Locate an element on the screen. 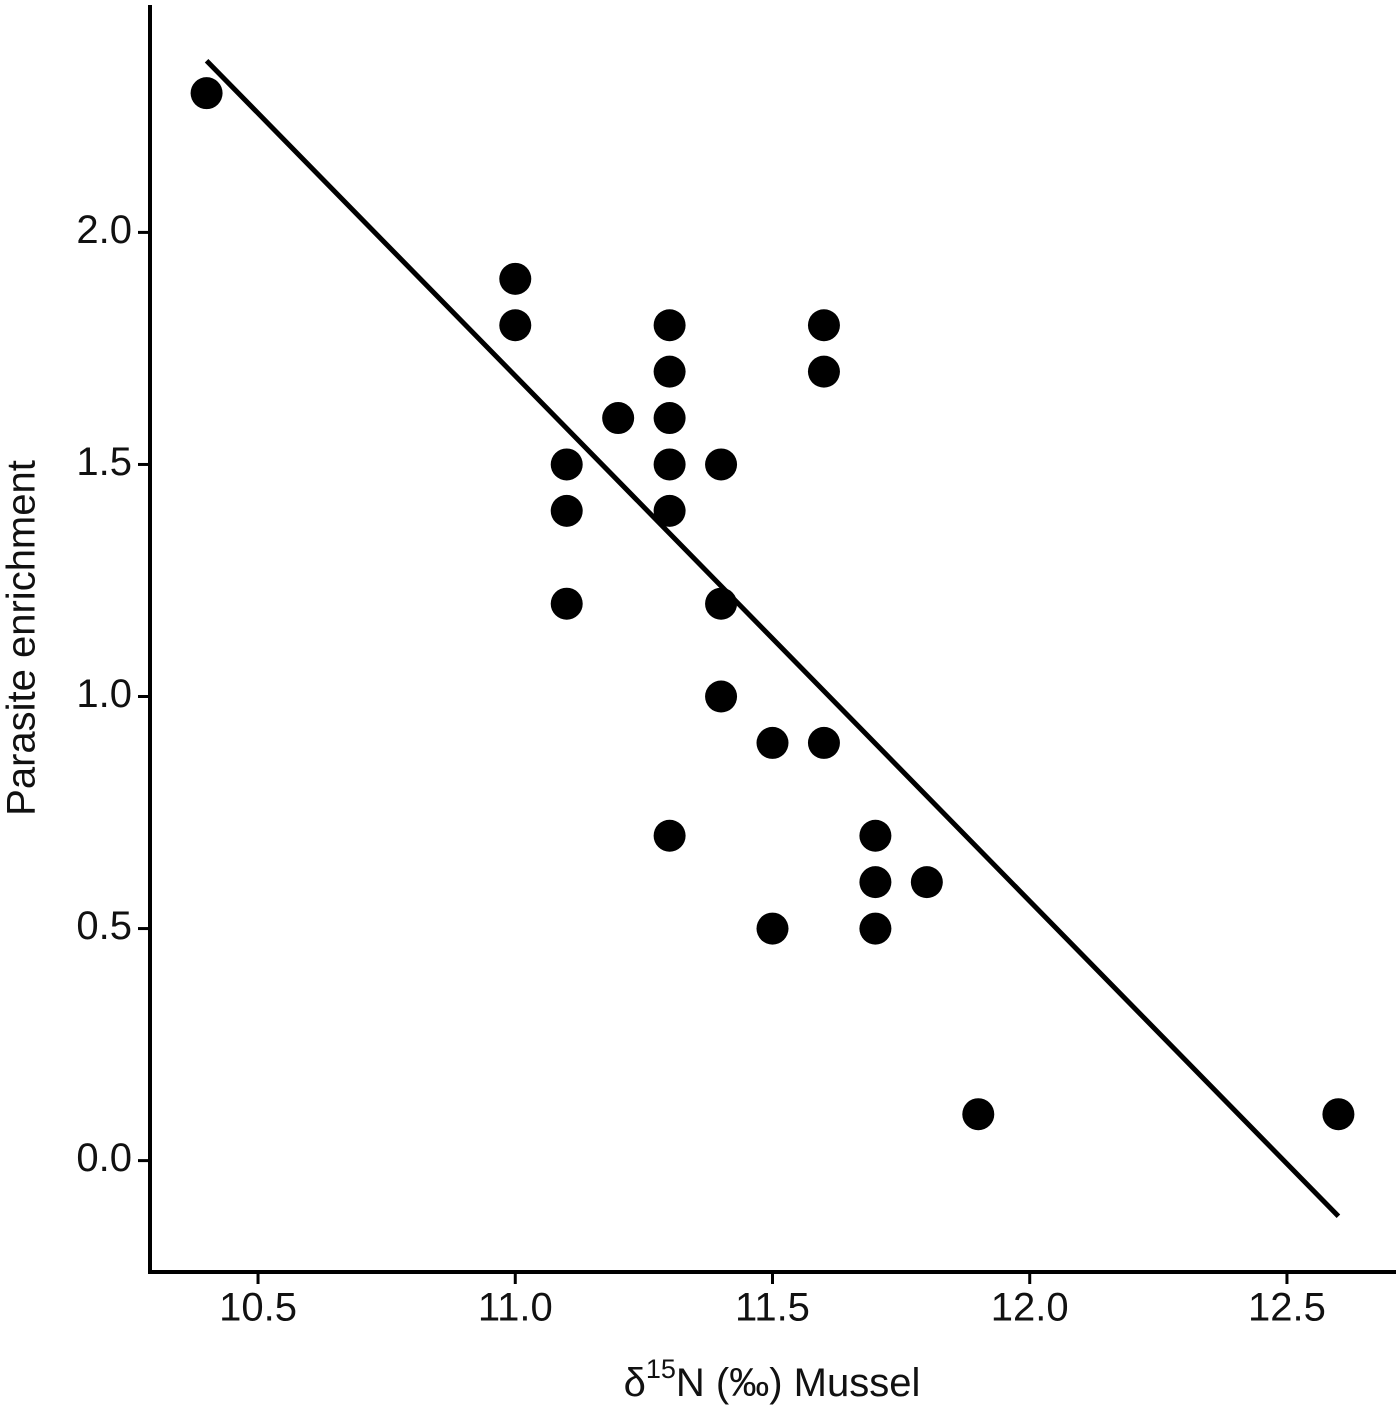 The height and width of the screenshot is (1413, 1400). x-label-suffix: N (‰) Mussel is located at coordinates (798, 1383).